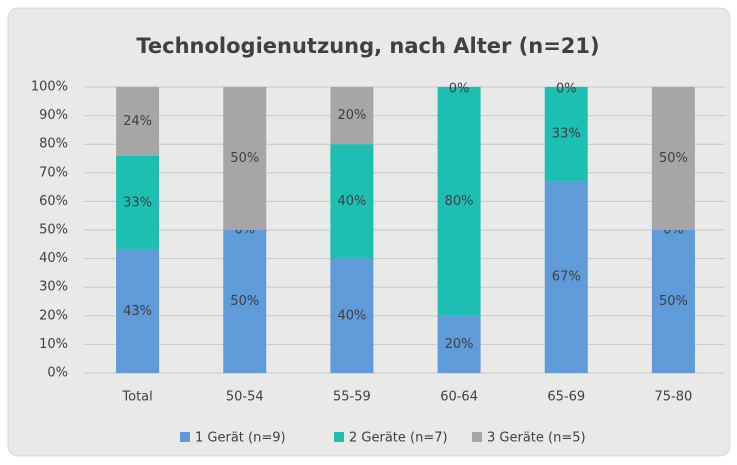 This screenshot has width=737, height=465. Describe the element at coordinates (367, 46) in the screenshot. I see `chart-title: Technologienutzung, nach Alter (n=21)` at that location.